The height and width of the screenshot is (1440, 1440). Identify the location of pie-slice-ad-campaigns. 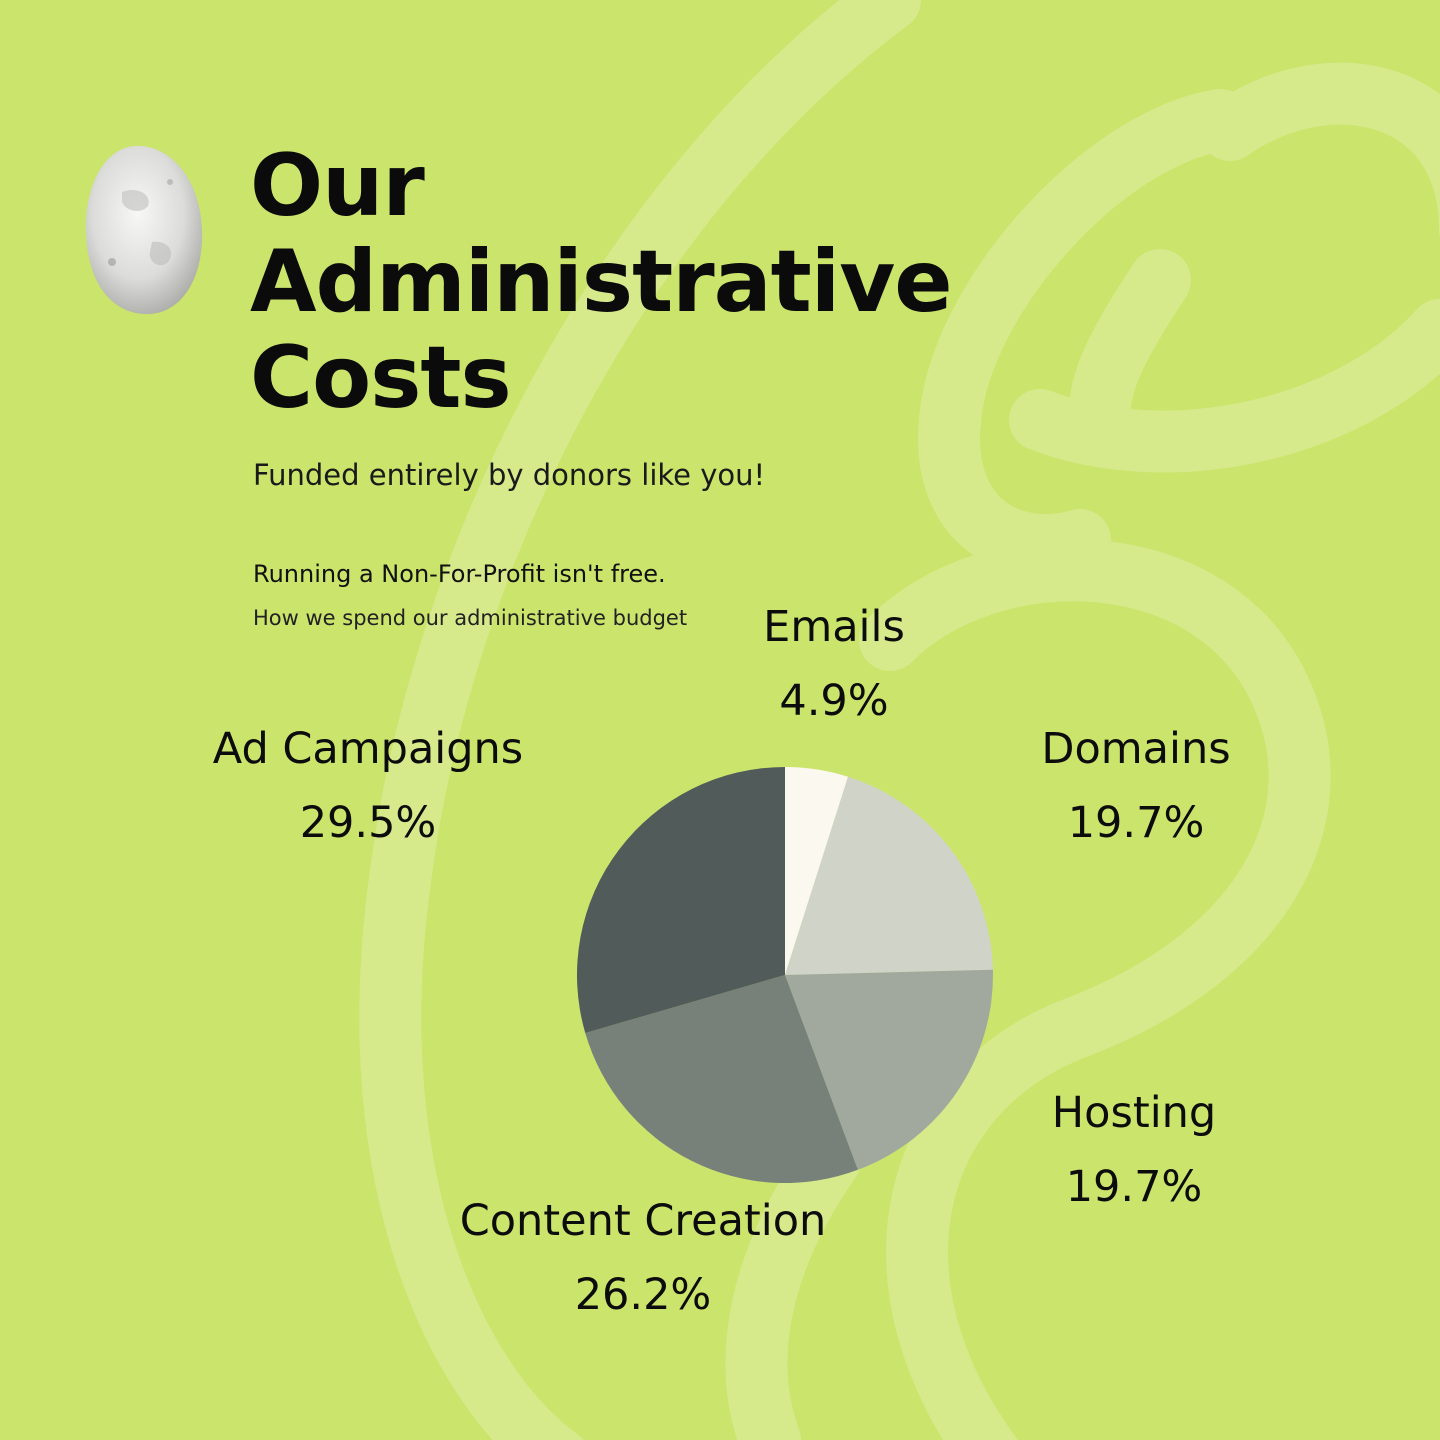
(681, 900).